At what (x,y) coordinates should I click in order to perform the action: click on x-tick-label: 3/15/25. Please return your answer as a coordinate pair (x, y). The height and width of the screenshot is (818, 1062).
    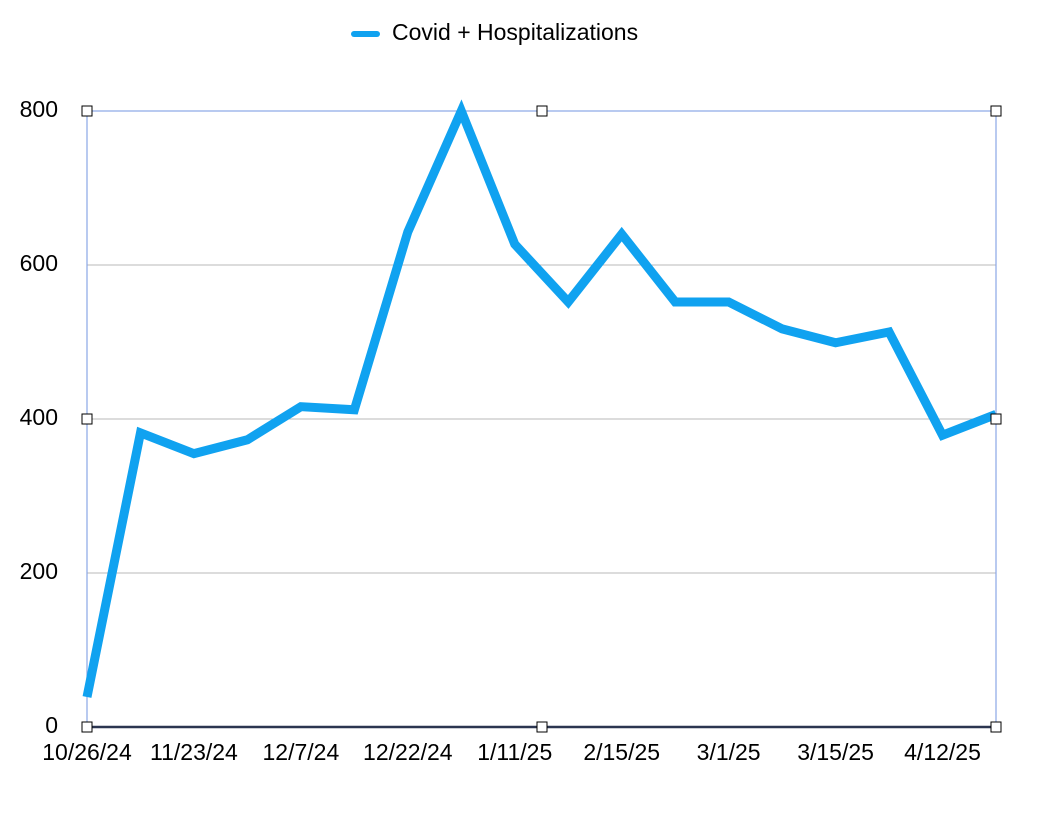
    Looking at the image, I should click on (835, 752).